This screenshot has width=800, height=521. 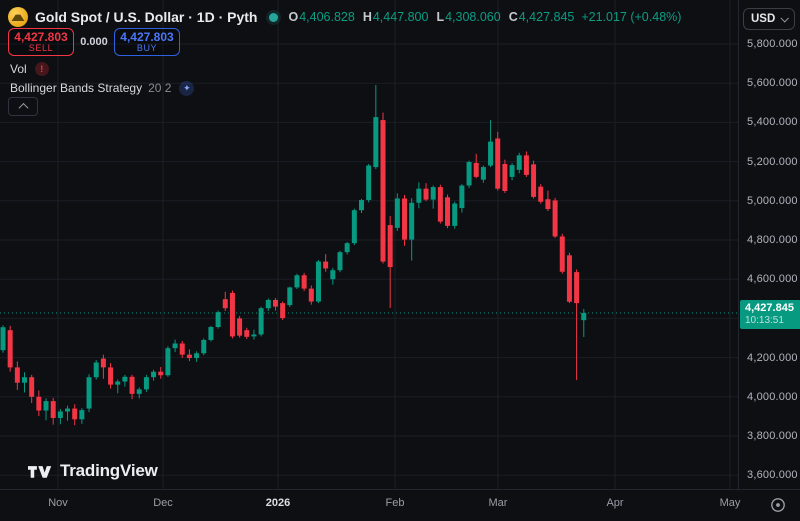 What do you see at coordinates (772, 200) in the screenshot?
I see `price-tick-label: 5,000.000` at bounding box center [772, 200].